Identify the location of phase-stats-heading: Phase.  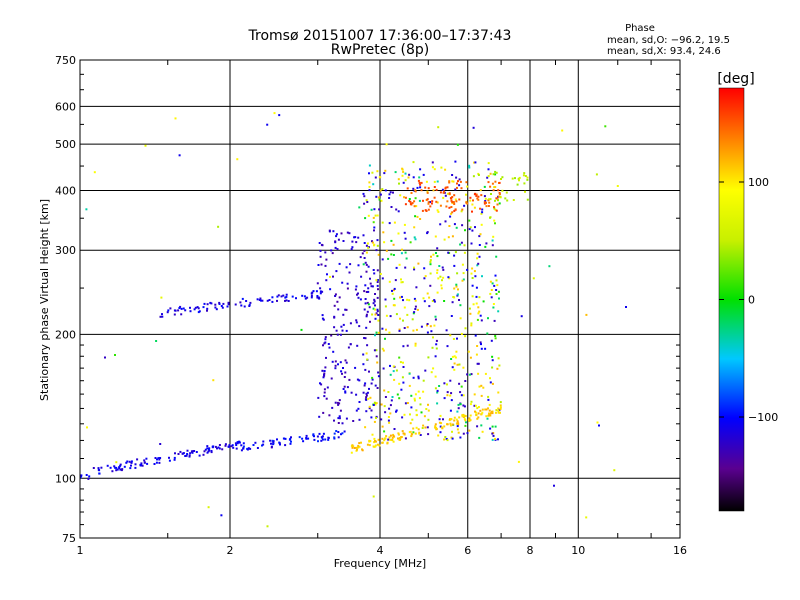
(640, 28).